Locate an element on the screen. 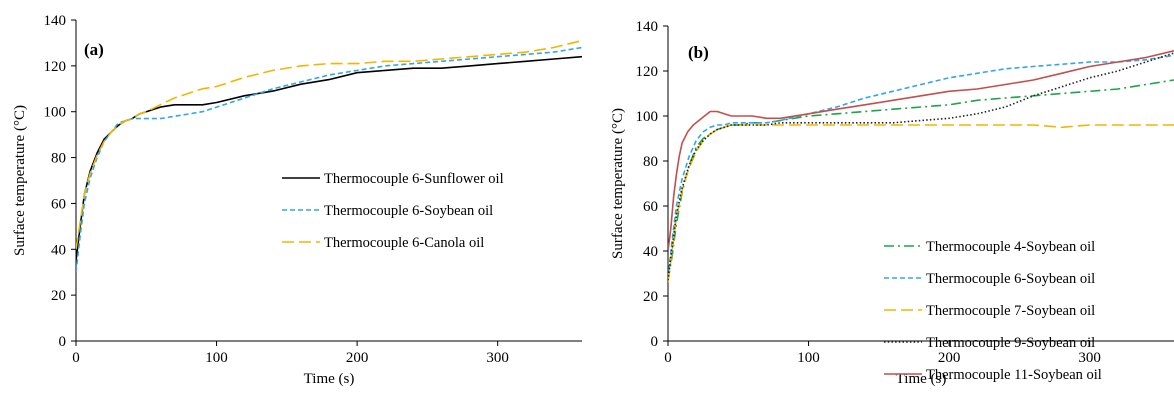 The image size is (1174, 398). legend-label: Thermocouple 6-Sunflower oil is located at coordinates (414, 179).